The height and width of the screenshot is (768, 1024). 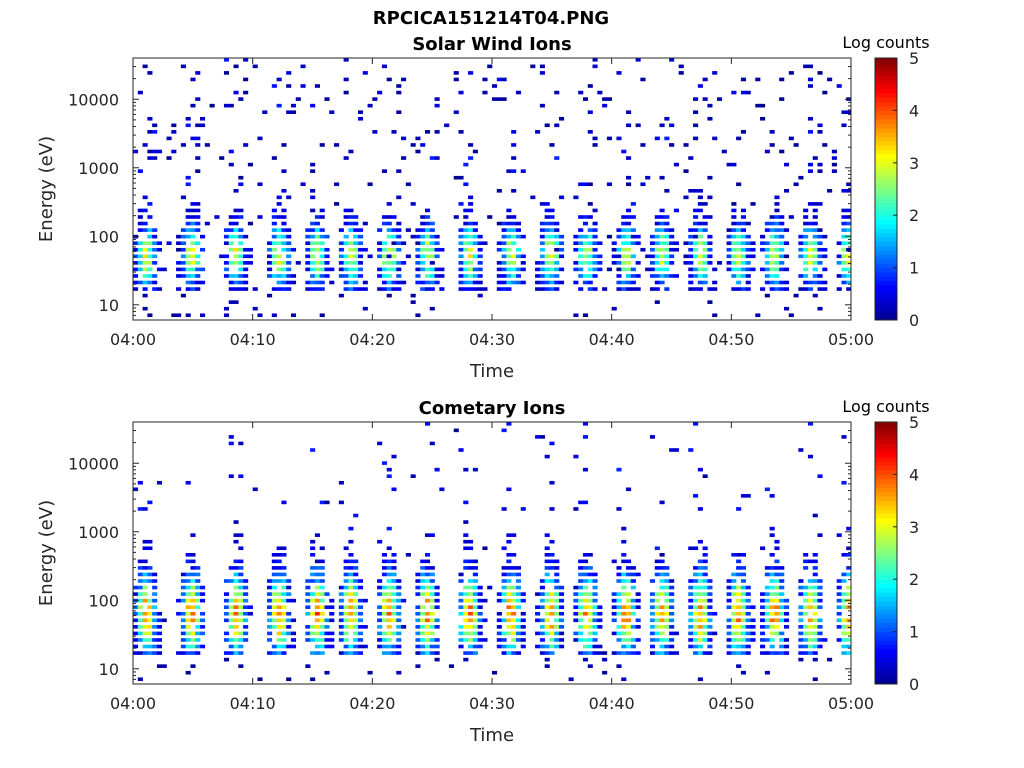 What do you see at coordinates (46, 189) in the screenshot?
I see `y-axis-label: Energy (eV)` at bounding box center [46, 189].